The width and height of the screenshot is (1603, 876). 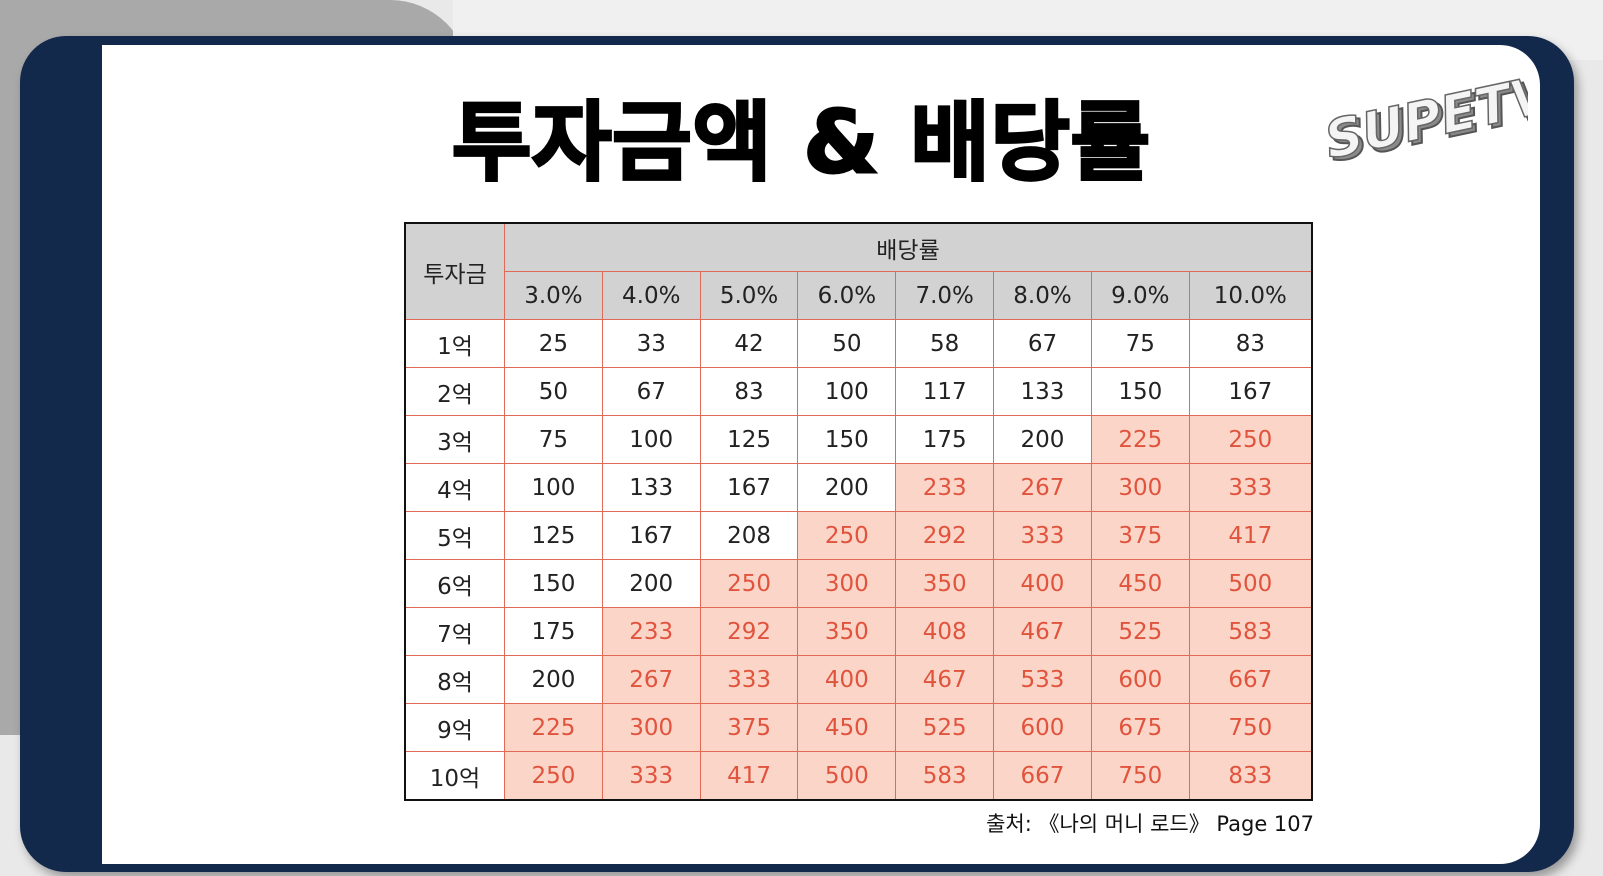 I want to click on dividend-rate-header: 배당률, so click(x=908, y=247).